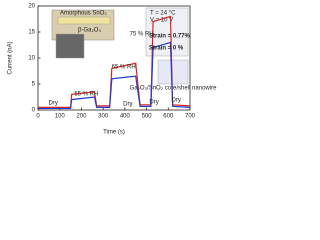 This screenshot has width=320, height=240. I want to click on series-line, so click(114, 75).